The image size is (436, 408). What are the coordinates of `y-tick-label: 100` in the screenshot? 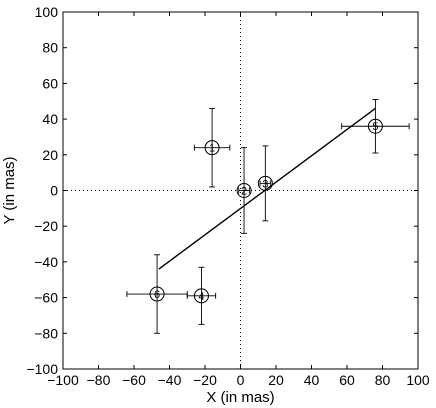 It's located at (47, 12).